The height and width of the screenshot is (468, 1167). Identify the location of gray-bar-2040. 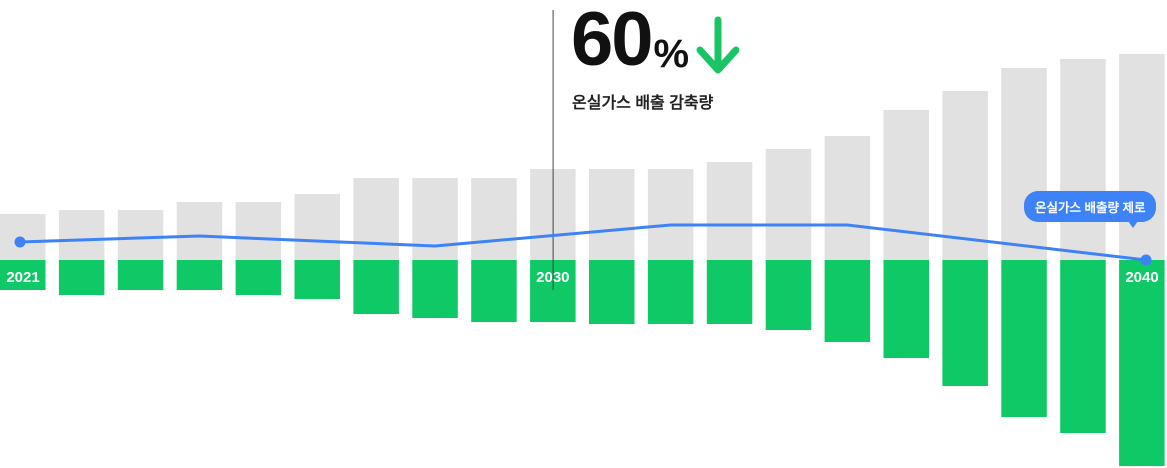
(1142, 157).